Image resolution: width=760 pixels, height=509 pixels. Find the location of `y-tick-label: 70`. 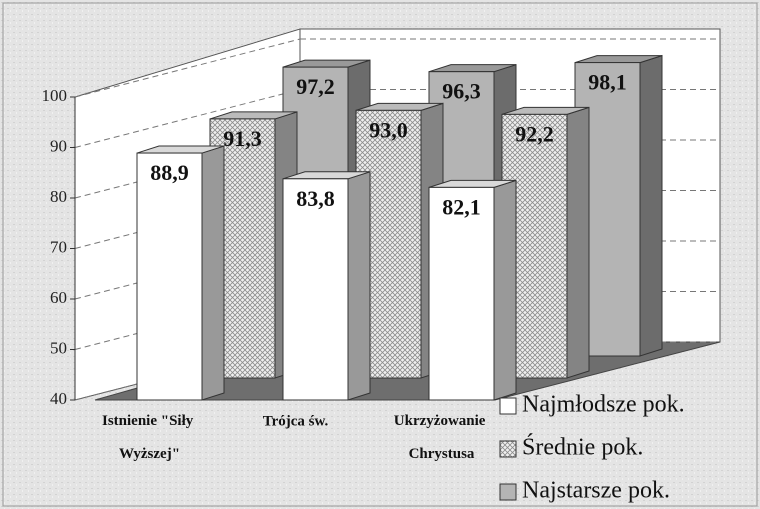

y-tick-label: 70 is located at coordinates (58, 246).